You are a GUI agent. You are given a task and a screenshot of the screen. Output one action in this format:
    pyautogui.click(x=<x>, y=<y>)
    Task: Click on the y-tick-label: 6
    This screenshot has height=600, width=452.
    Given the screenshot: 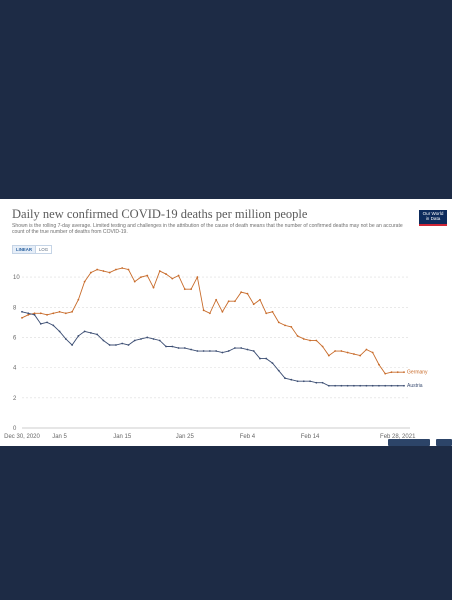 What is the action you would take?
    pyautogui.click(x=15, y=338)
    